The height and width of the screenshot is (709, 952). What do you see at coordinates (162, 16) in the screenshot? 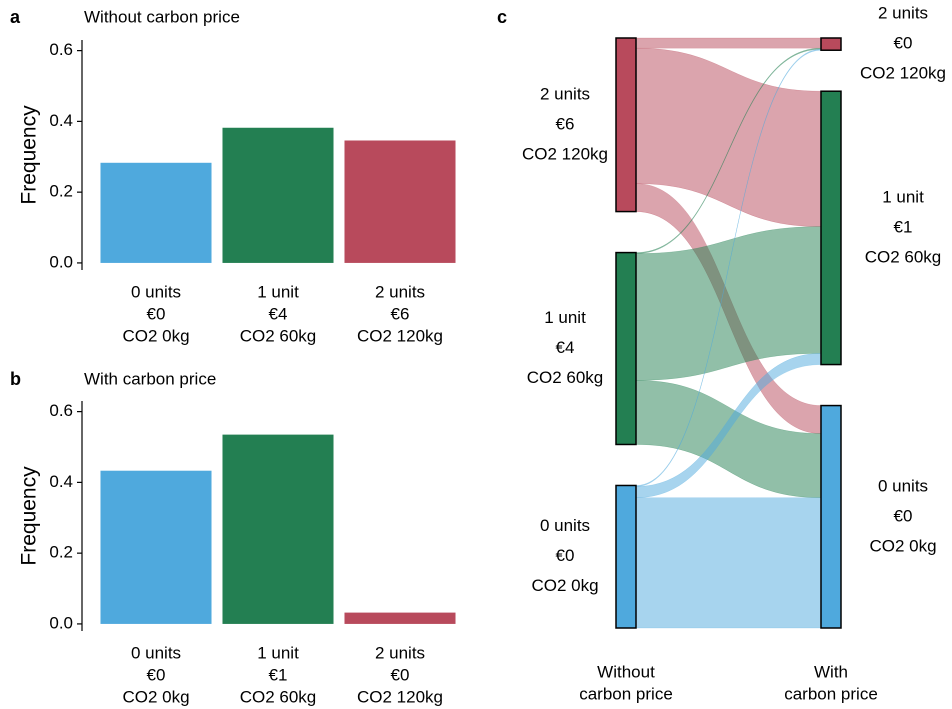
I see `panel-title: Without carbon price` at bounding box center [162, 16].